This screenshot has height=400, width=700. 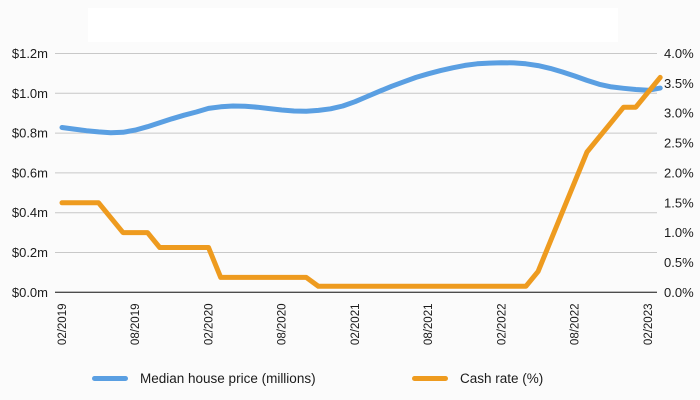 I want to click on left-axis-tick-label: $1.0m, so click(x=30, y=93).